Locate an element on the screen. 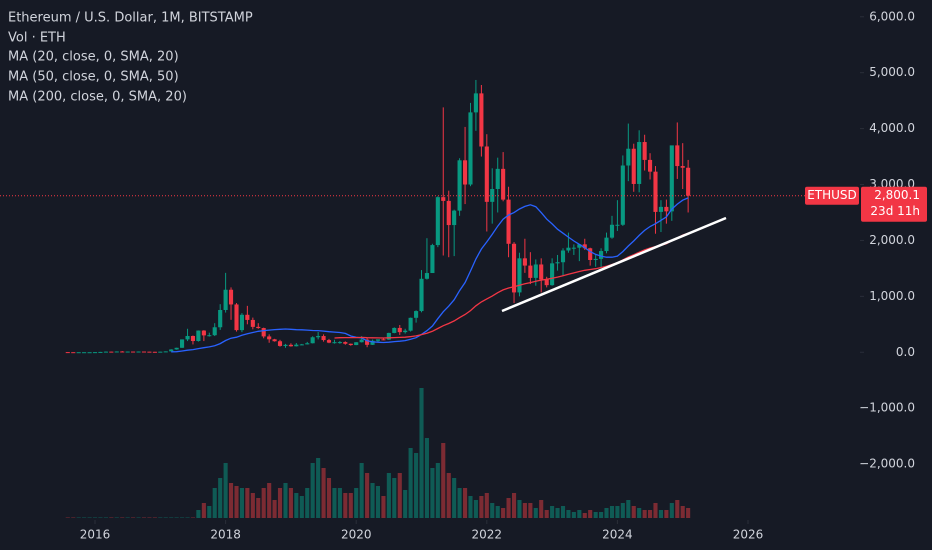 The height and width of the screenshot is (550, 932). y-tick-label: −2,000.0 is located at coordinates (887, 464).